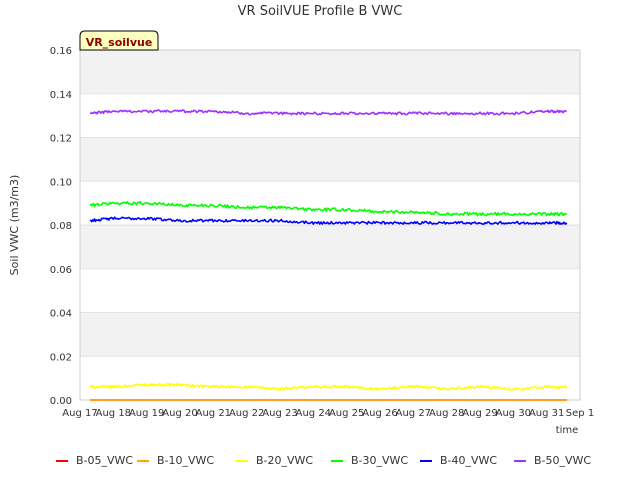 Image resolution: width=640 pixels, height=480 pixels. Describe the element at coordinates (563, 460) in the screenshot. I see `legend-label: B-50_VWC` at that location.